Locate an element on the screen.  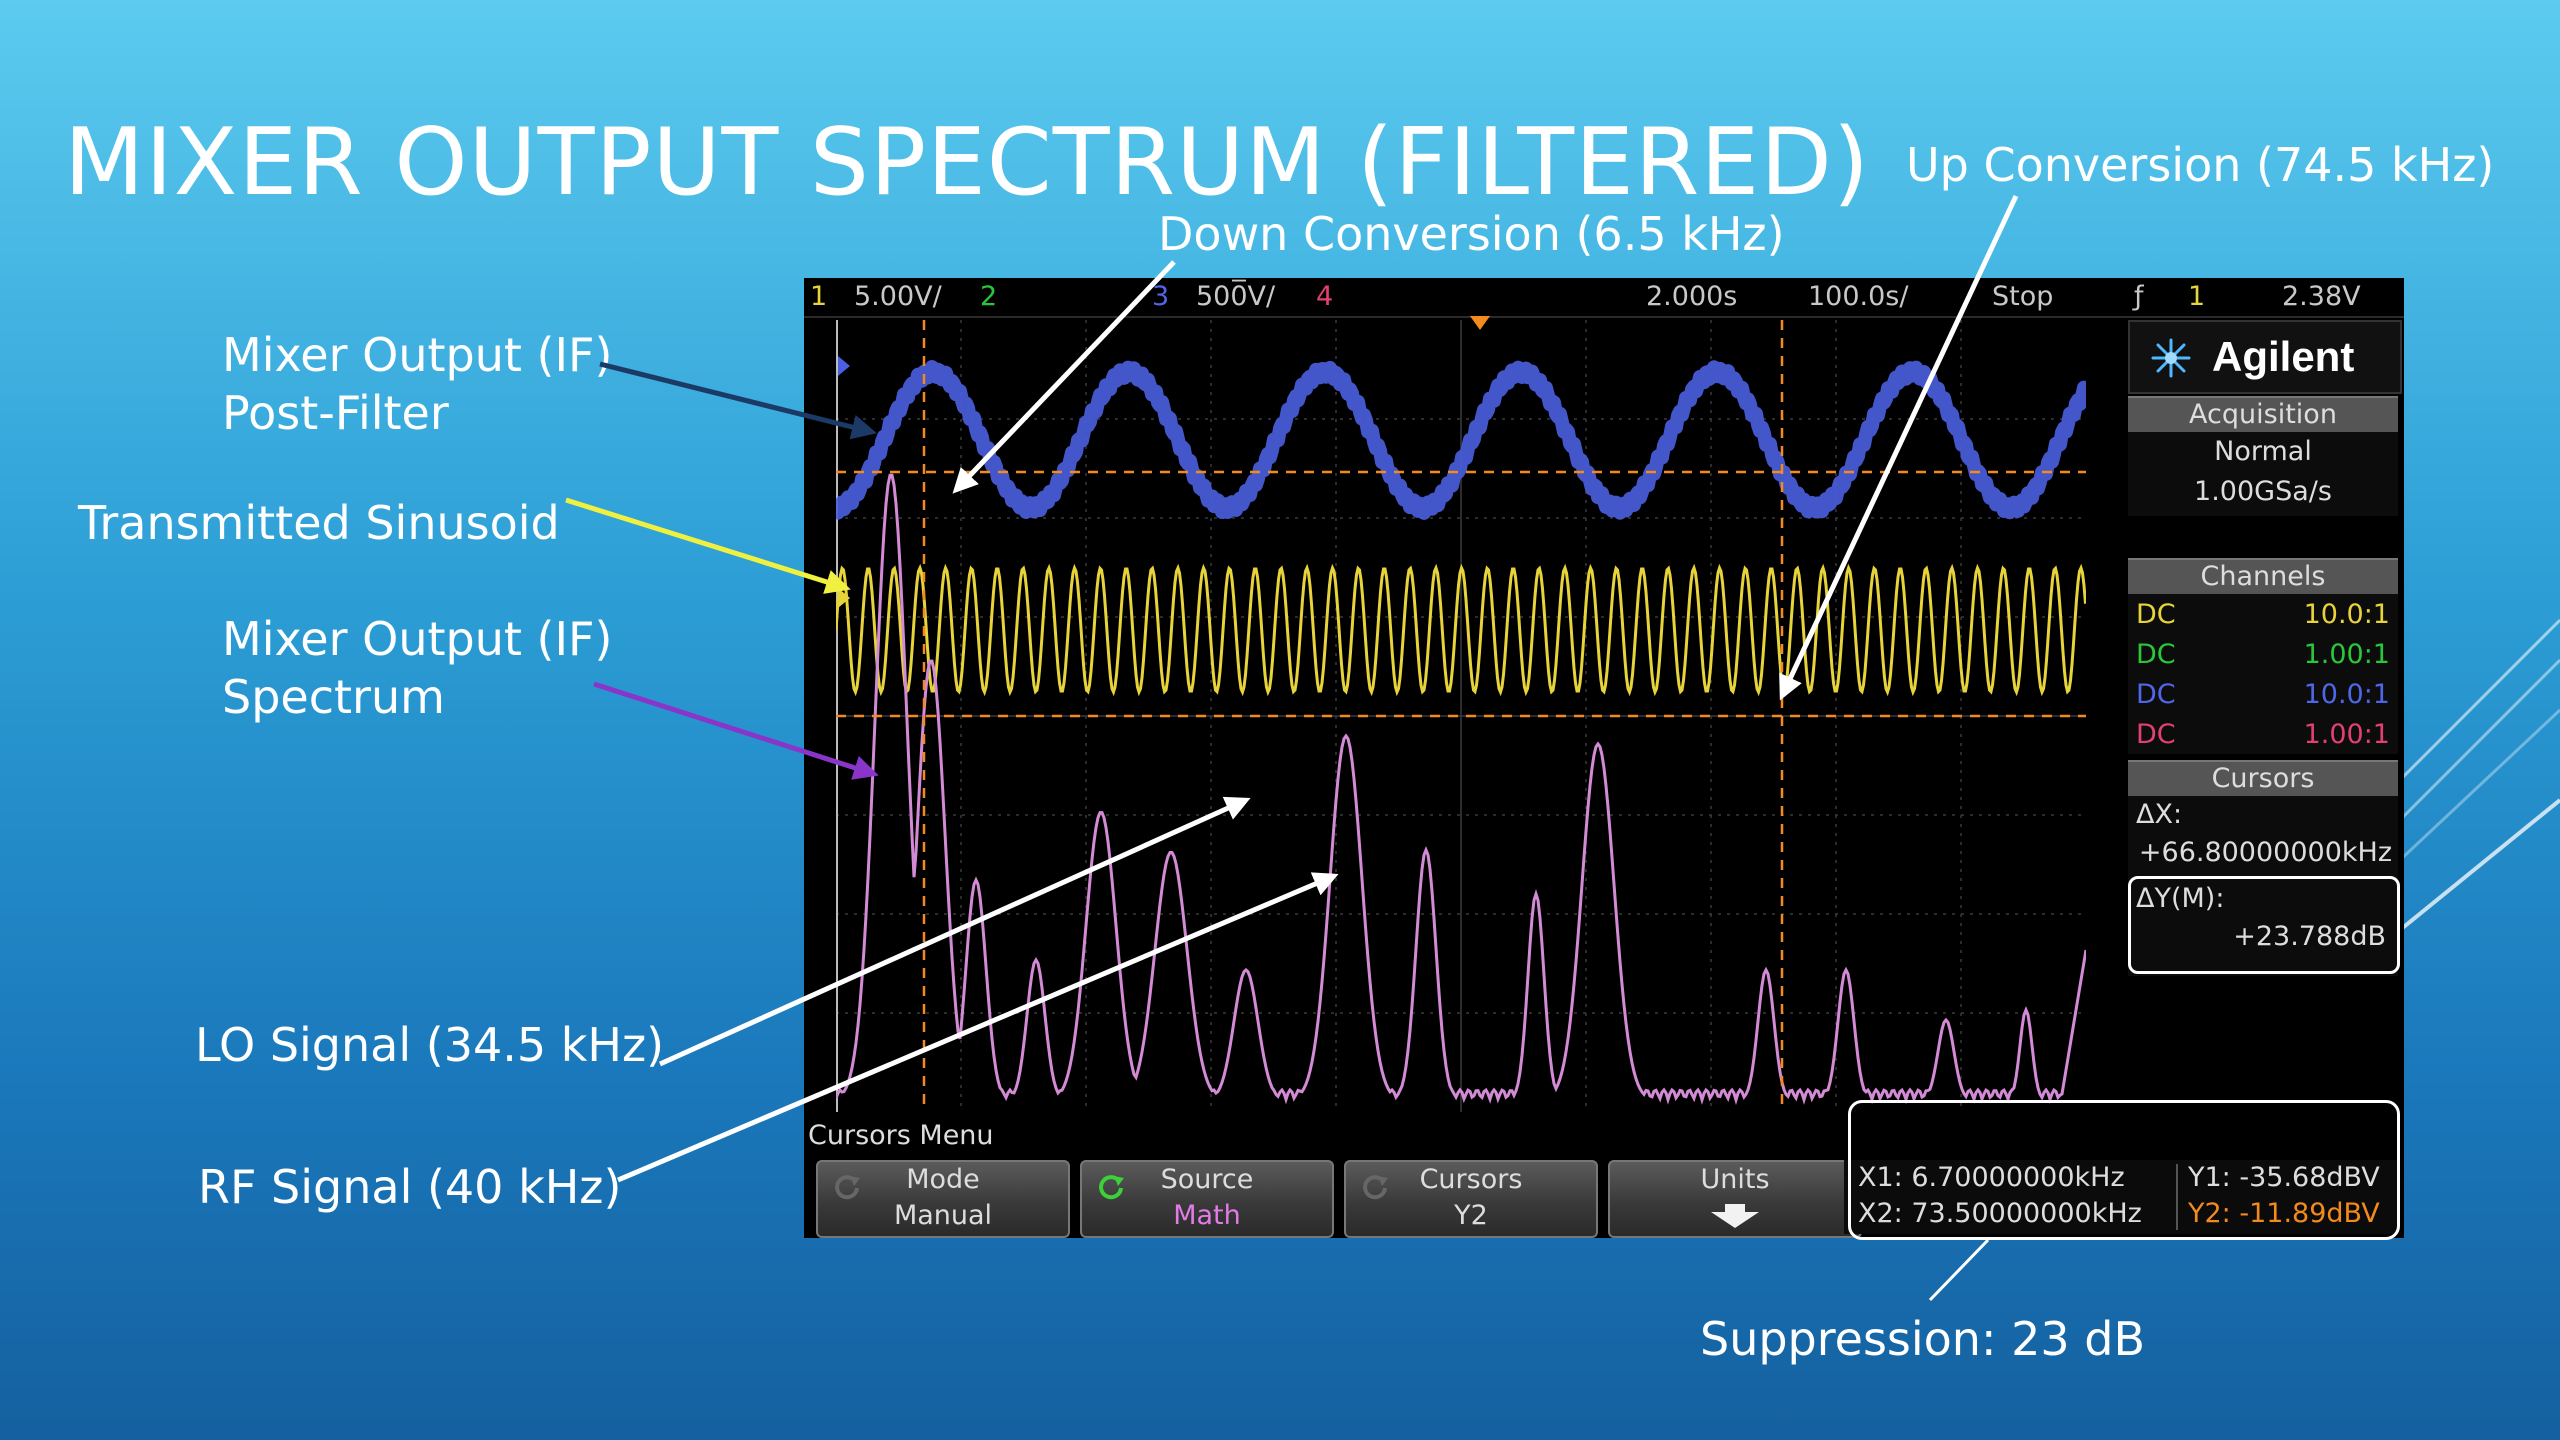
trigger-channel: 1 is located at coordinates (2197, 296).